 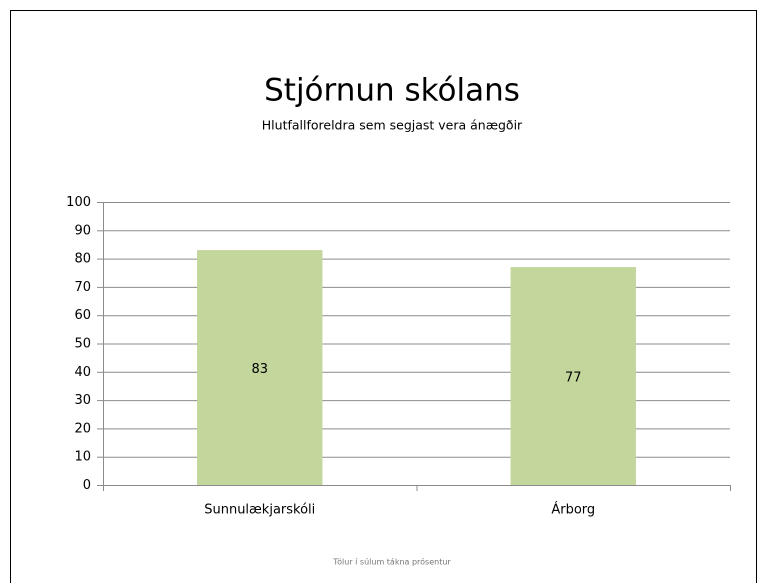 I want to click on data-label: 77, so click(x=573, y=378).